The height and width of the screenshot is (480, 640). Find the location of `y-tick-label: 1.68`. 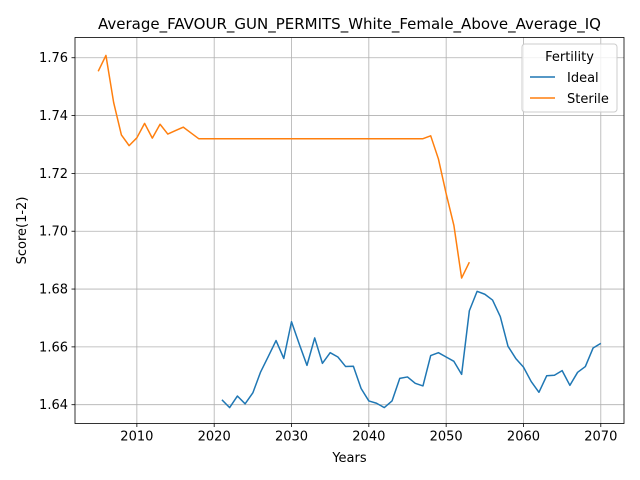

y-tick-label: 1.68 is located at coordinates (53, 290).